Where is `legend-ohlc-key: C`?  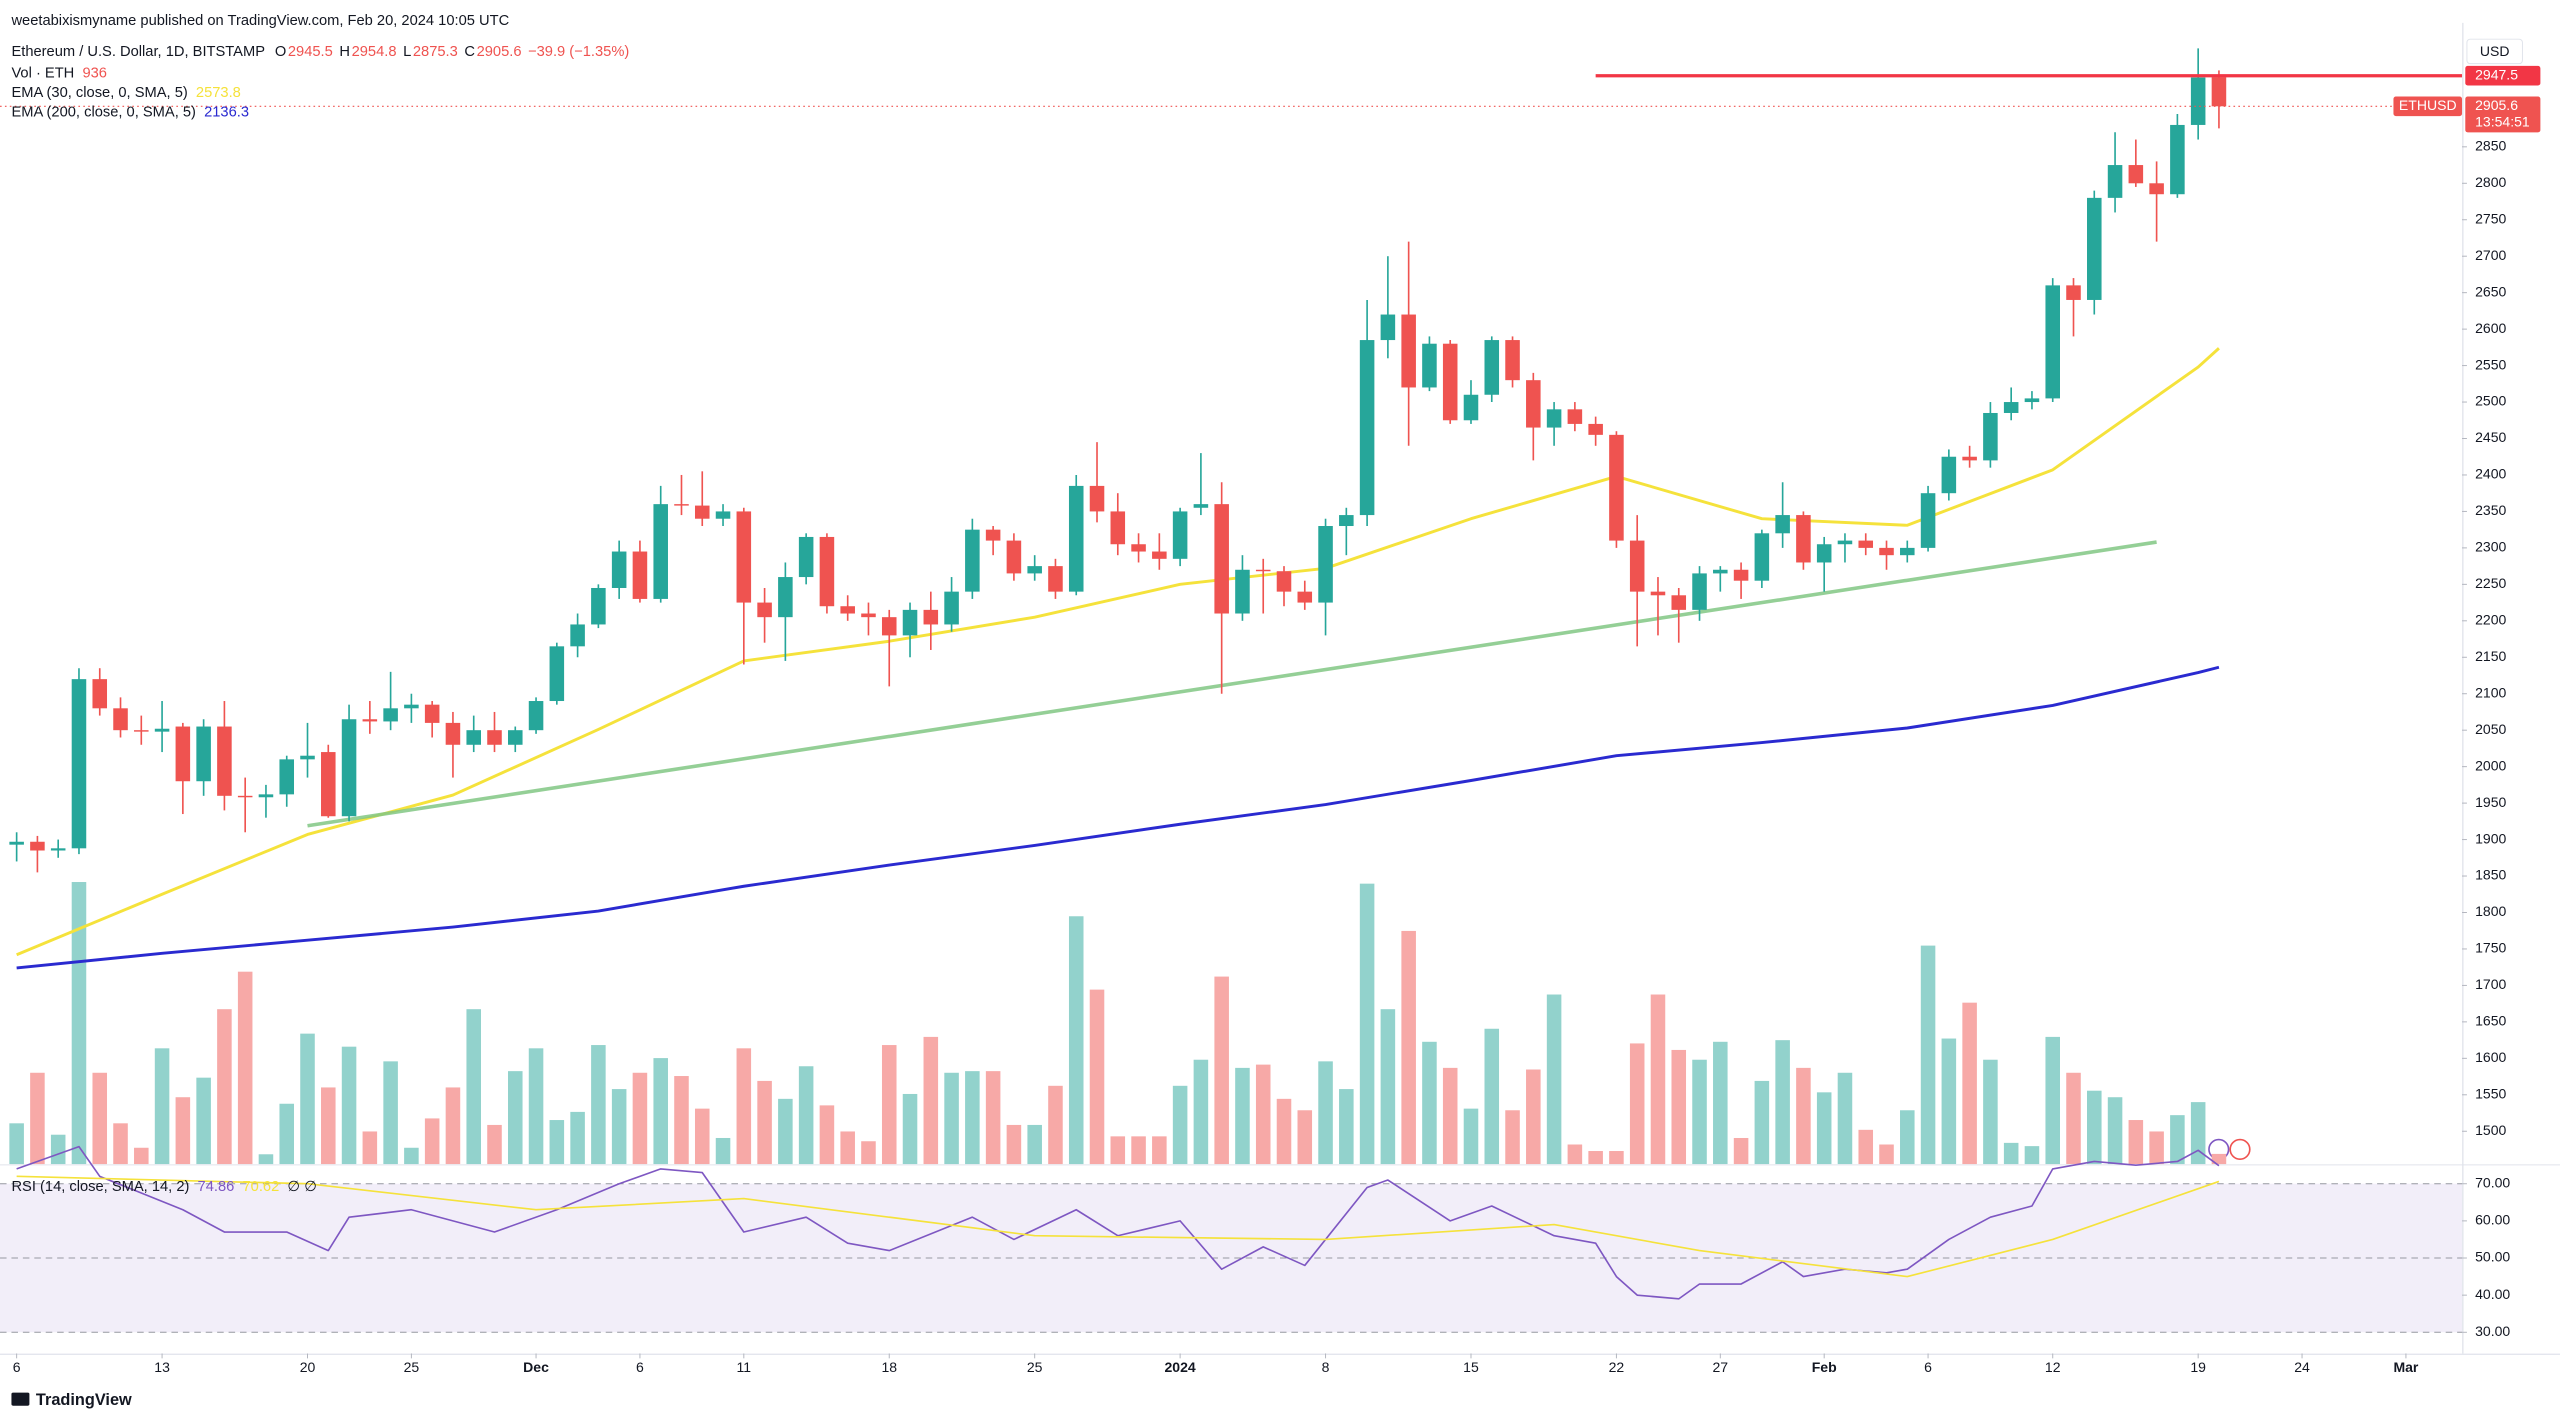
legend-ohlc-key: C is located at coordinates (469, 52).